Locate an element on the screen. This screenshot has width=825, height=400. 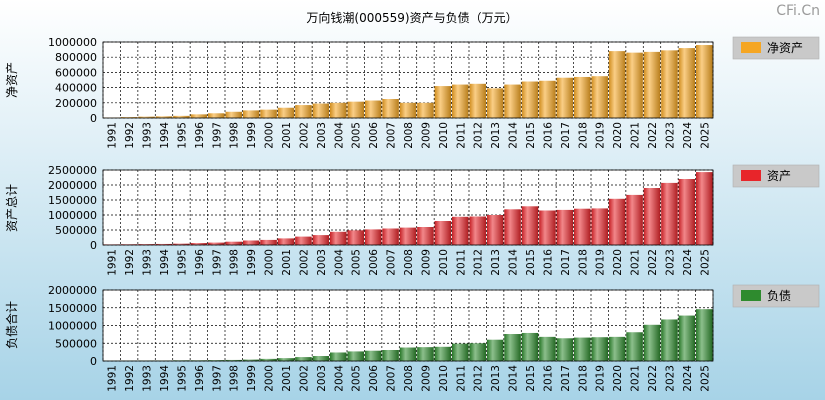
y-axis-label: 净资产 is located at coordinates (12, 80).